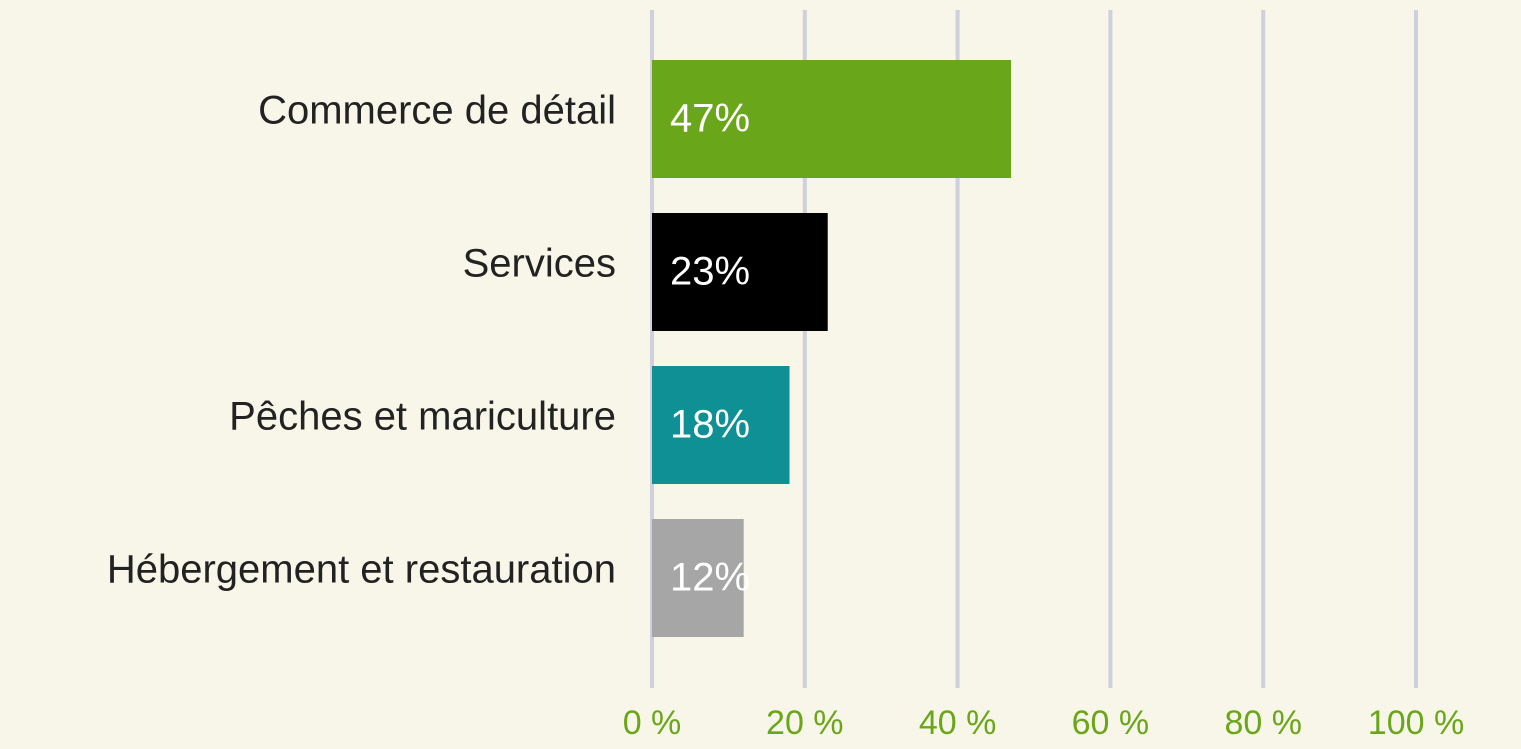 The width and height of the screenshot is (1521, 749). Describe the element at coordinates (652, 723) in the screenshot. I see `x-tick-label: 0 %` at that location.